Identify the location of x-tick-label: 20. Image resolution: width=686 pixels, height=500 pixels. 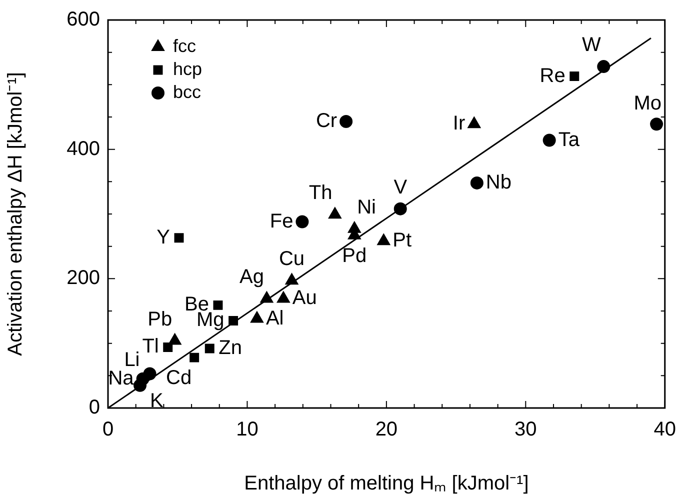
(386, 429).